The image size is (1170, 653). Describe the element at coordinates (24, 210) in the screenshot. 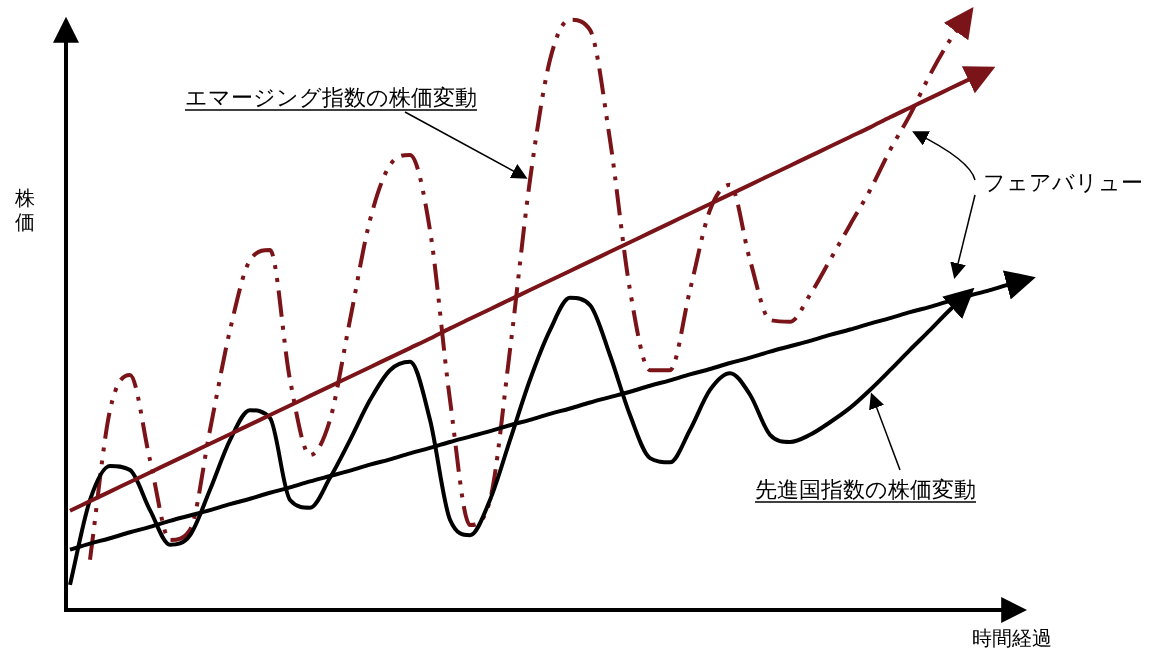

I see `y-axis-title: 株価` at that location.